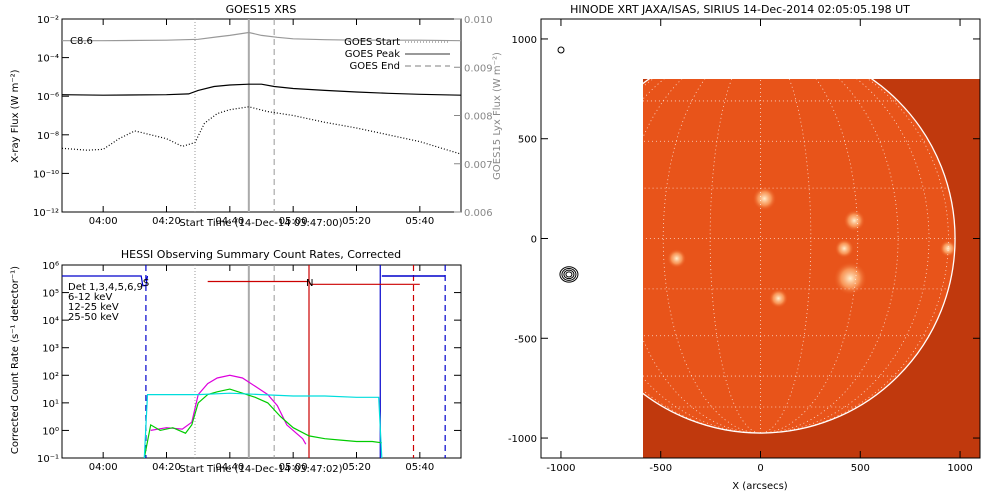 The height and width of the screenshot is (500, 1000). What do you see at coordinates (50, 266) in the screenshot?
I see `y-tick-label: 10⁶` at bounding box center [50, 266].